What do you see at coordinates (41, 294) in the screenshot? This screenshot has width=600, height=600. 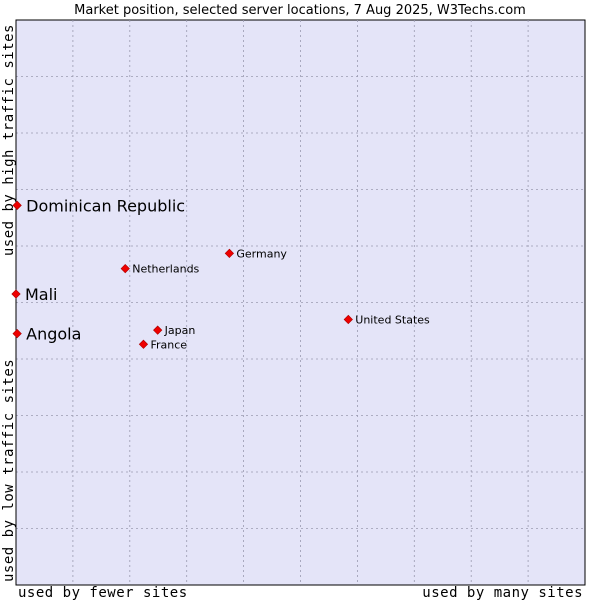 I see `point-label: Mali` at bounding box center [41, 294].